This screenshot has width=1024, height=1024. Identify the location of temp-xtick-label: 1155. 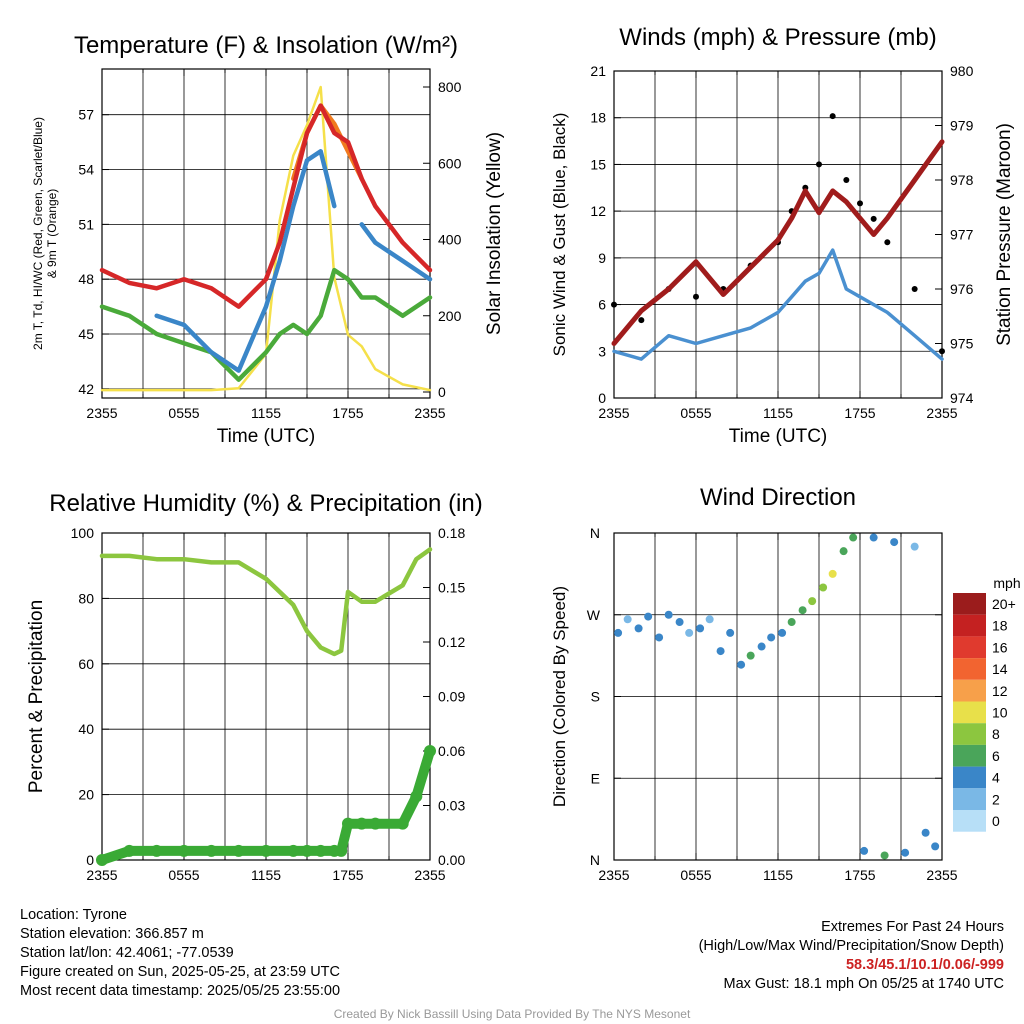
(266, 413).